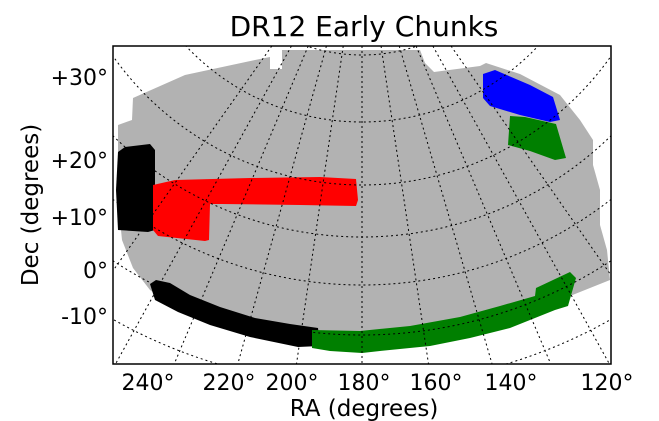 The image size is (659, 421). What do you see at coordinates (235, 313) in the screenshot?
I see `chunk-black-south` at bounding box center [235, 313].